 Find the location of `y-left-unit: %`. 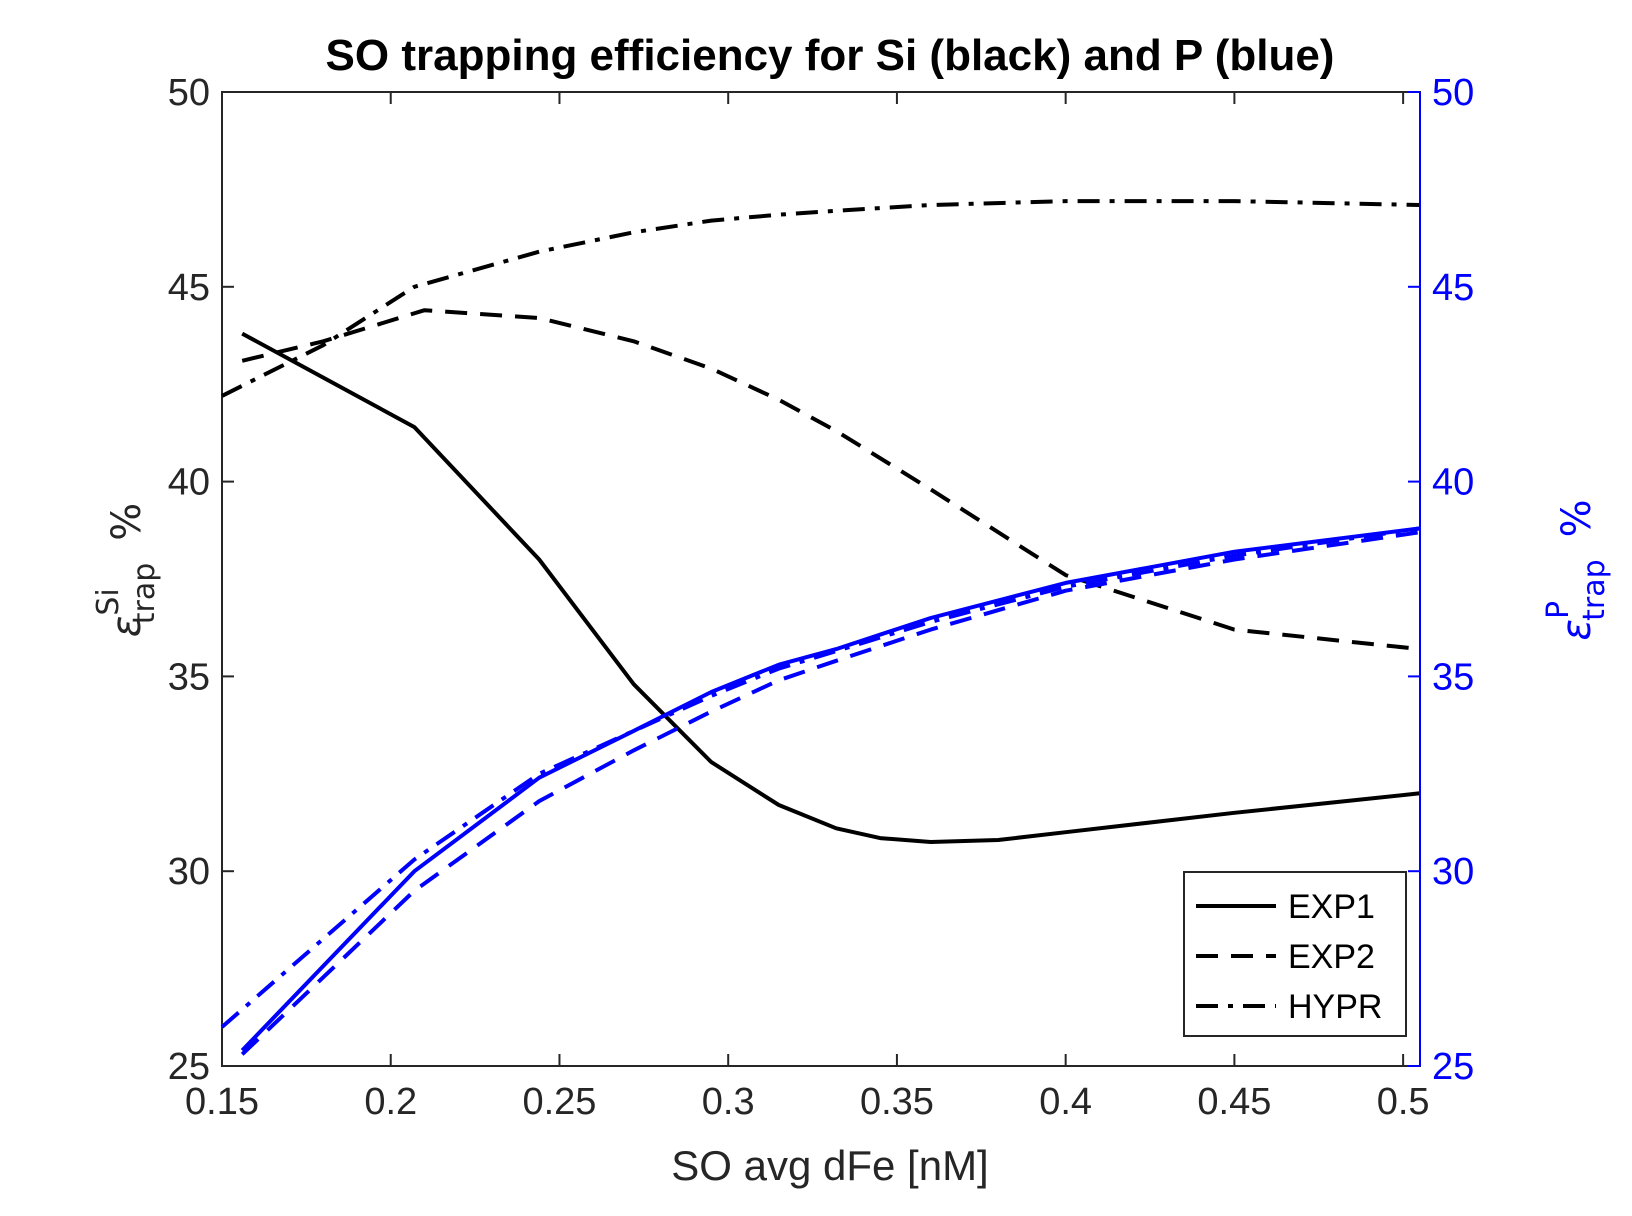

y-left-unit: % is located at coordinates (127, 522).